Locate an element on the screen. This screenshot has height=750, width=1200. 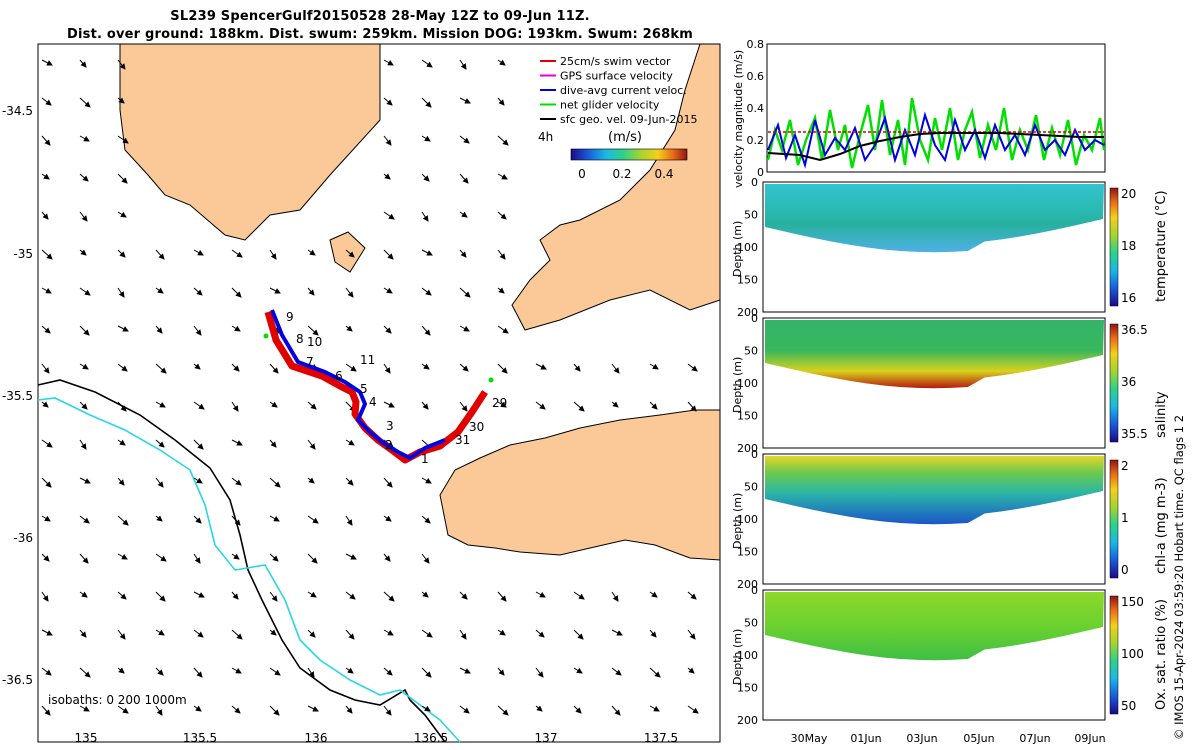
colorbar-tick-2: 0.4 is located at coordinates (663, 174).